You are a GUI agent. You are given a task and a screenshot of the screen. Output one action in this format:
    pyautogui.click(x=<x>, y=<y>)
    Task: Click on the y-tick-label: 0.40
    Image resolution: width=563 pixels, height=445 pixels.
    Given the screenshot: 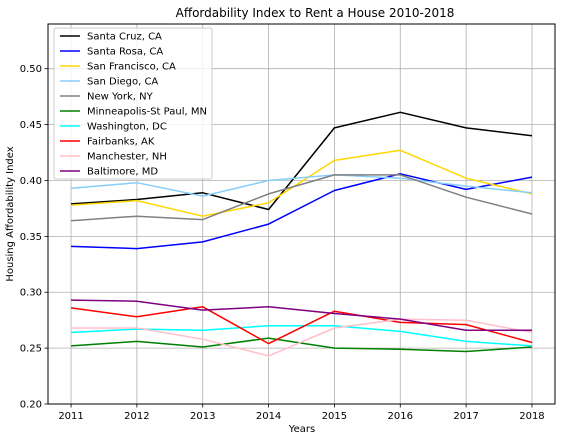 What is the action you would take?
    pyautogui.click(x=31, y=181)
    